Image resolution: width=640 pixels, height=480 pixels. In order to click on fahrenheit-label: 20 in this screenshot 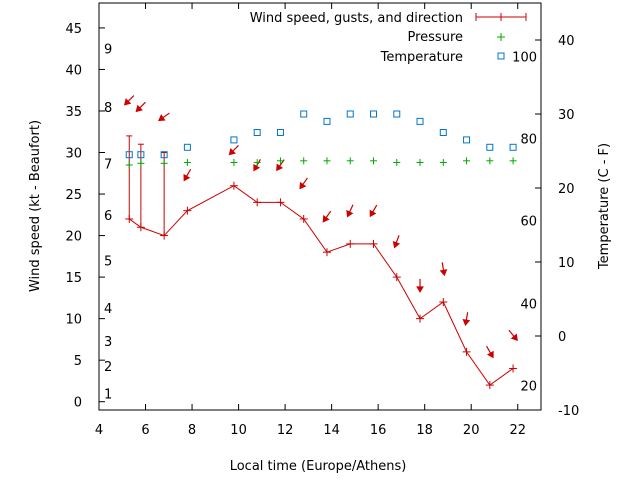, I will do `click(528, 387)`.